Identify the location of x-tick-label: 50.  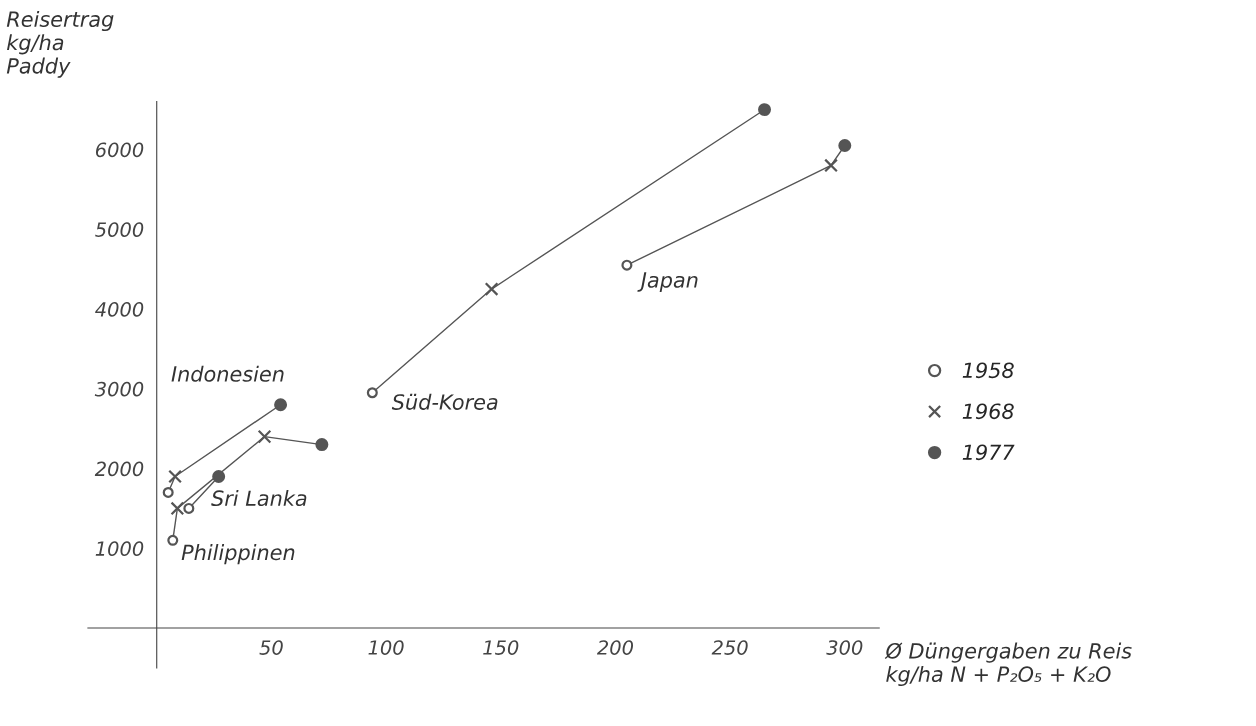
(271, 647).